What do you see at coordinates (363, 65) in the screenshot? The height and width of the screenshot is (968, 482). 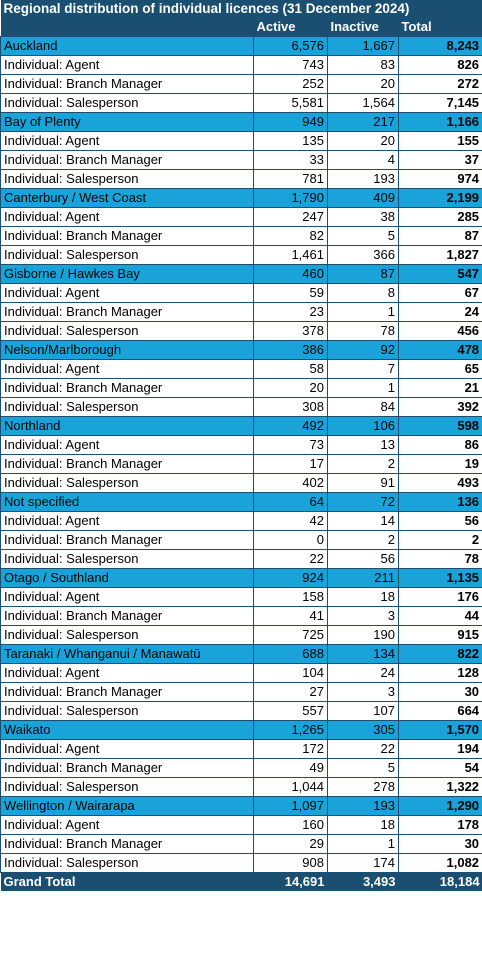 I see `inactive-count: 83` at bounding box center [363, 65].